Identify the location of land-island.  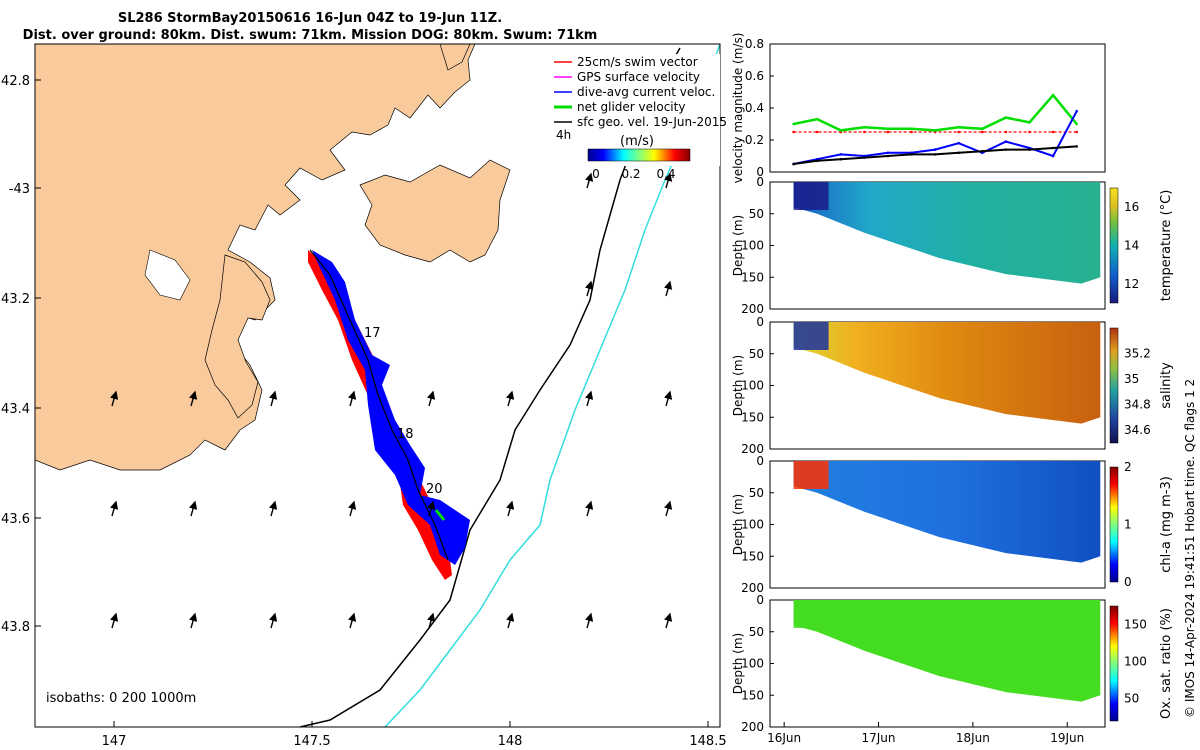
(455, 57).